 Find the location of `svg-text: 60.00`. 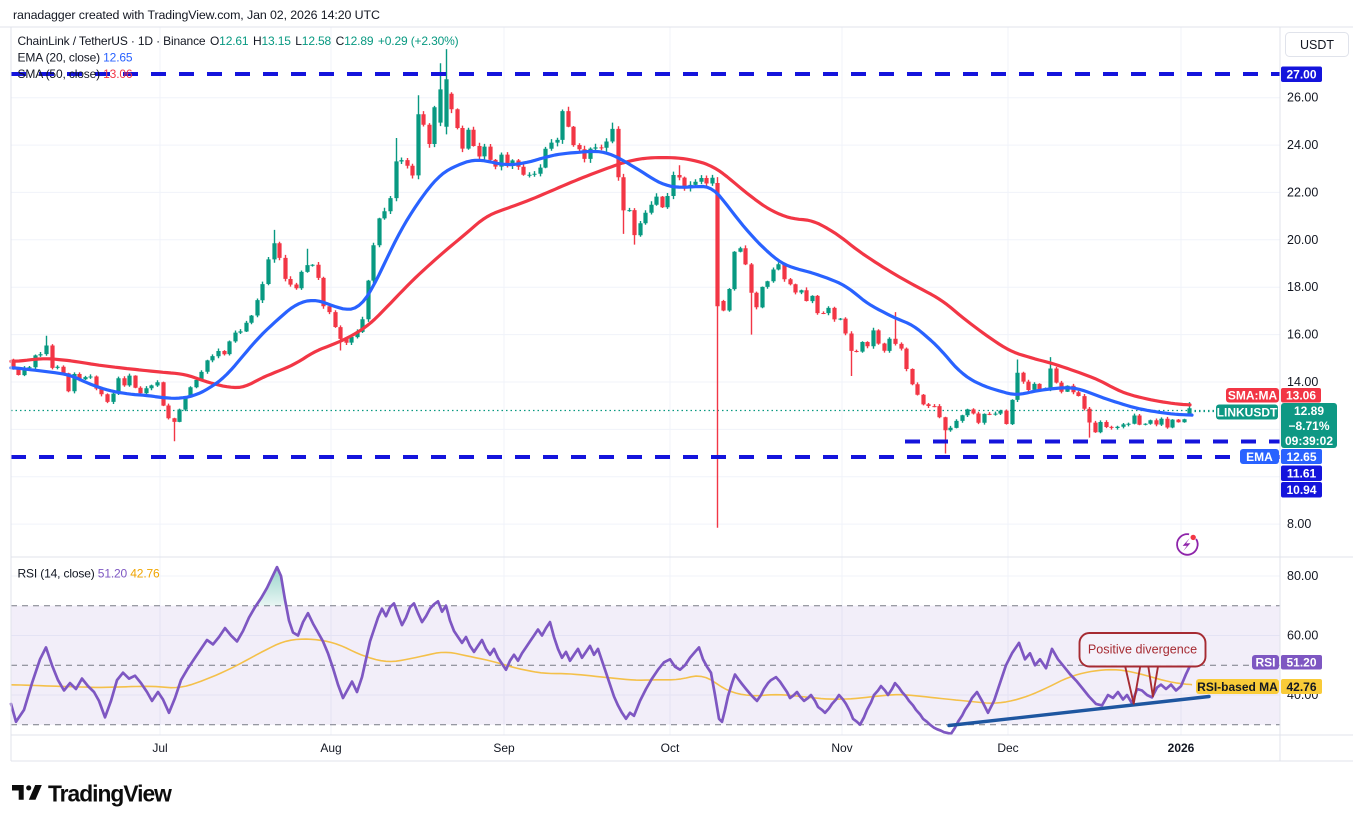

svg-text: 60.00 is located at coordinates (1302, 636).